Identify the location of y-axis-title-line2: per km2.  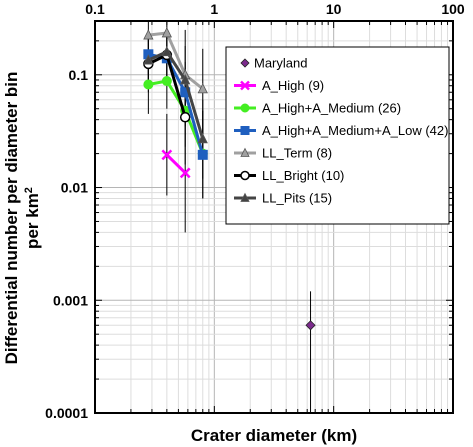
(32, 218).